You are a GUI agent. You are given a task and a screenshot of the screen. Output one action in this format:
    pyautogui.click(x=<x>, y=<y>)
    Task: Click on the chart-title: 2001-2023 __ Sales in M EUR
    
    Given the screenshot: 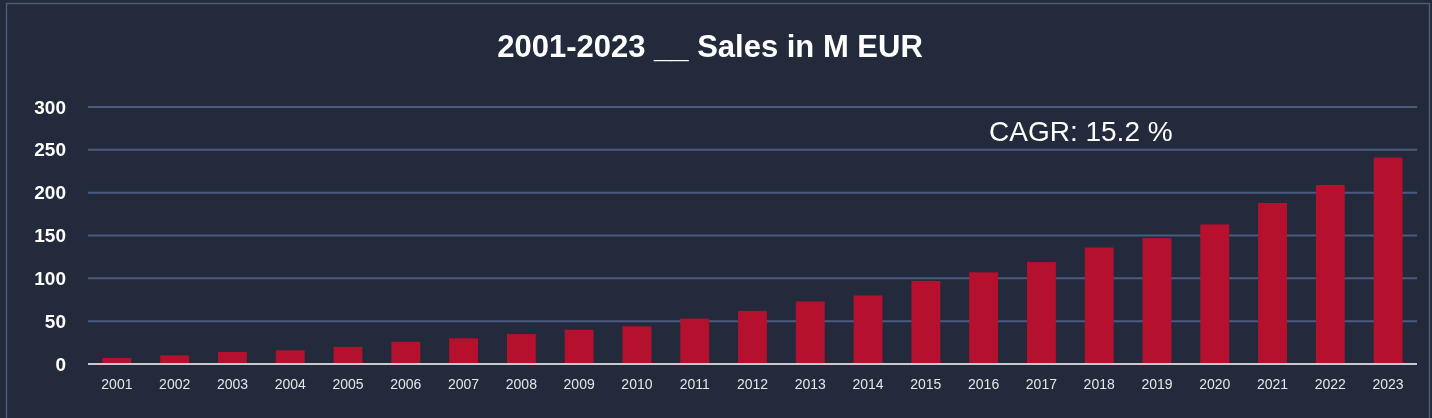 What is the action you would take?
    pyautogui.click(x=710, y=46)
    